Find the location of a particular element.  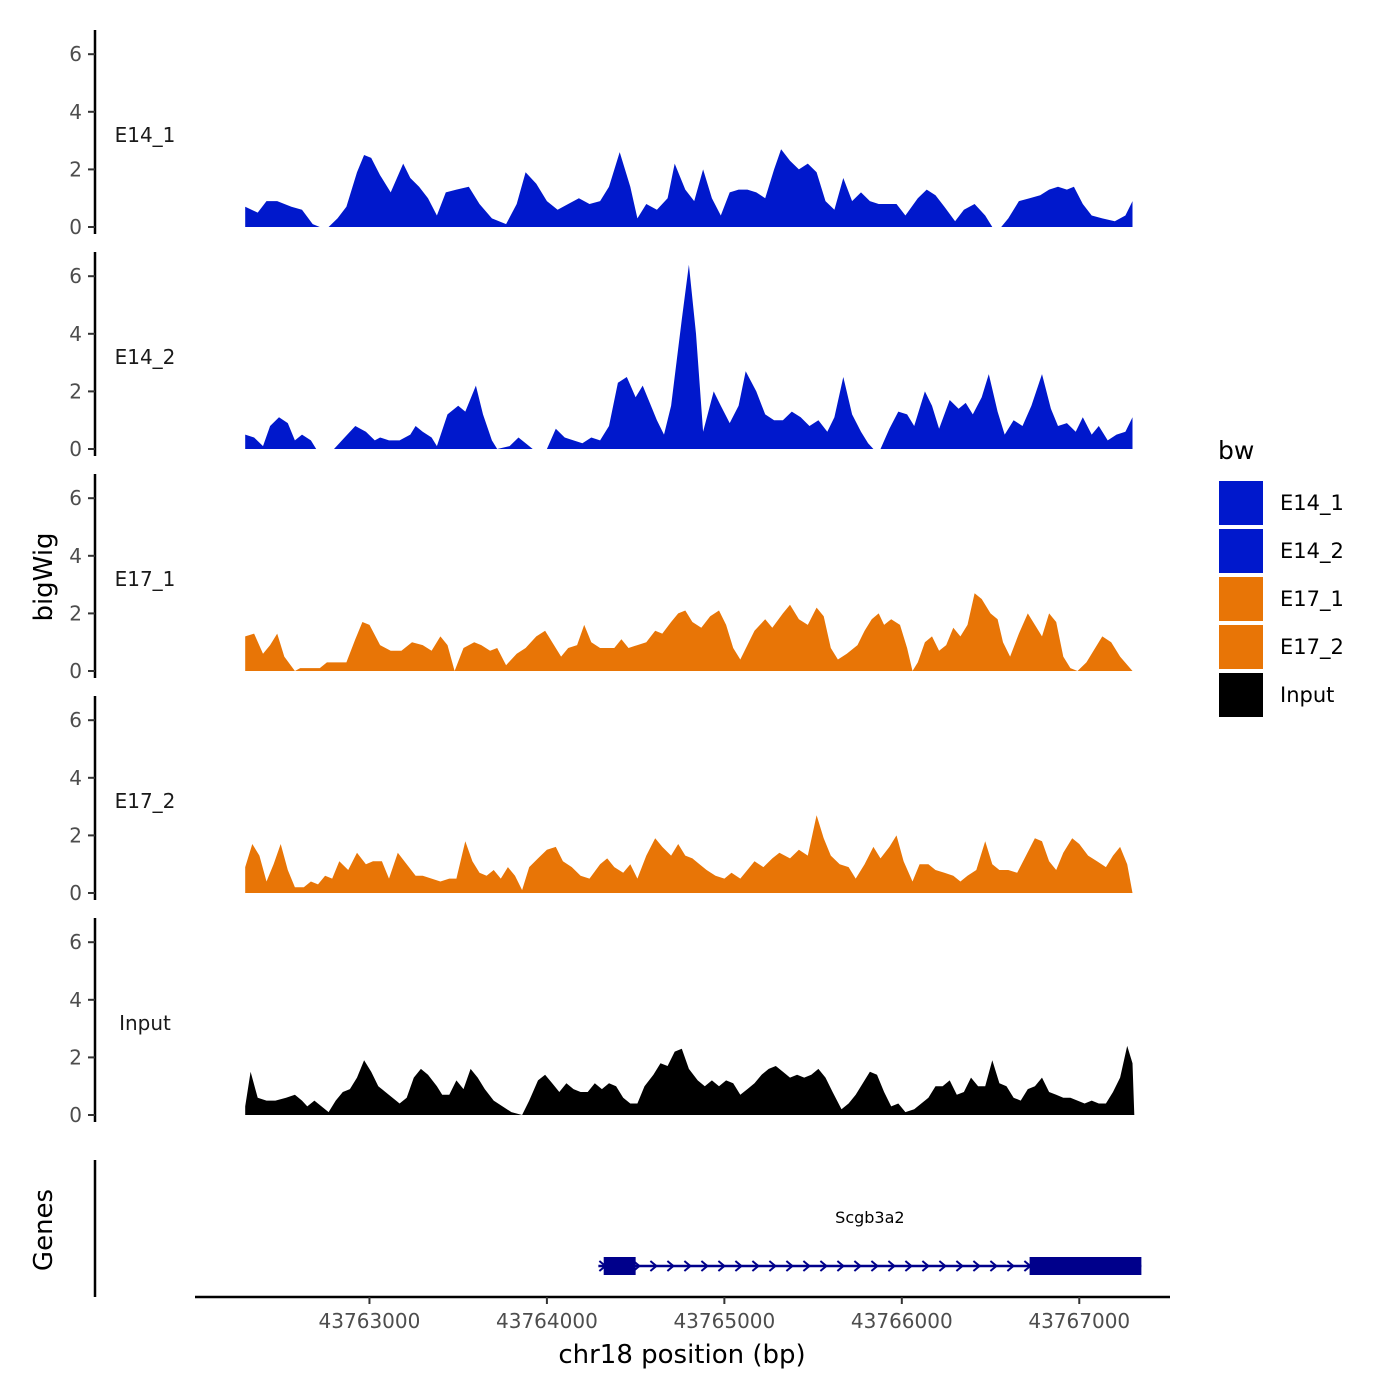

x-axis: 43763000 43764000 43765000 43766000 43767000 is located at coordinates (682, 1314).